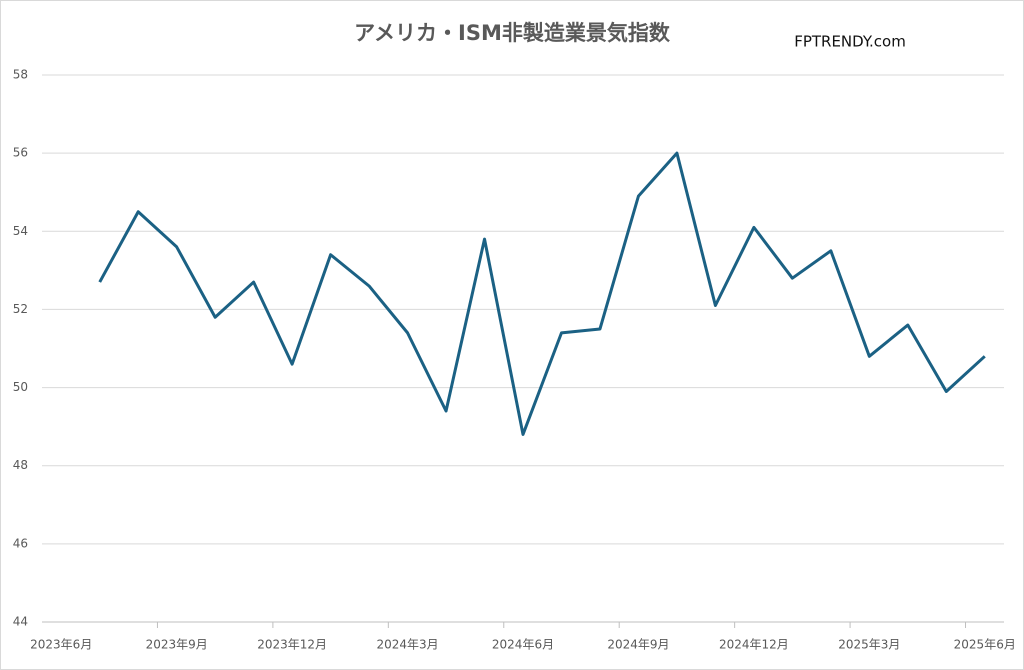  Describe the element at coordinates (638, 645) in the screenshot. I see `x-tick-label: 2024年9月` at that location.